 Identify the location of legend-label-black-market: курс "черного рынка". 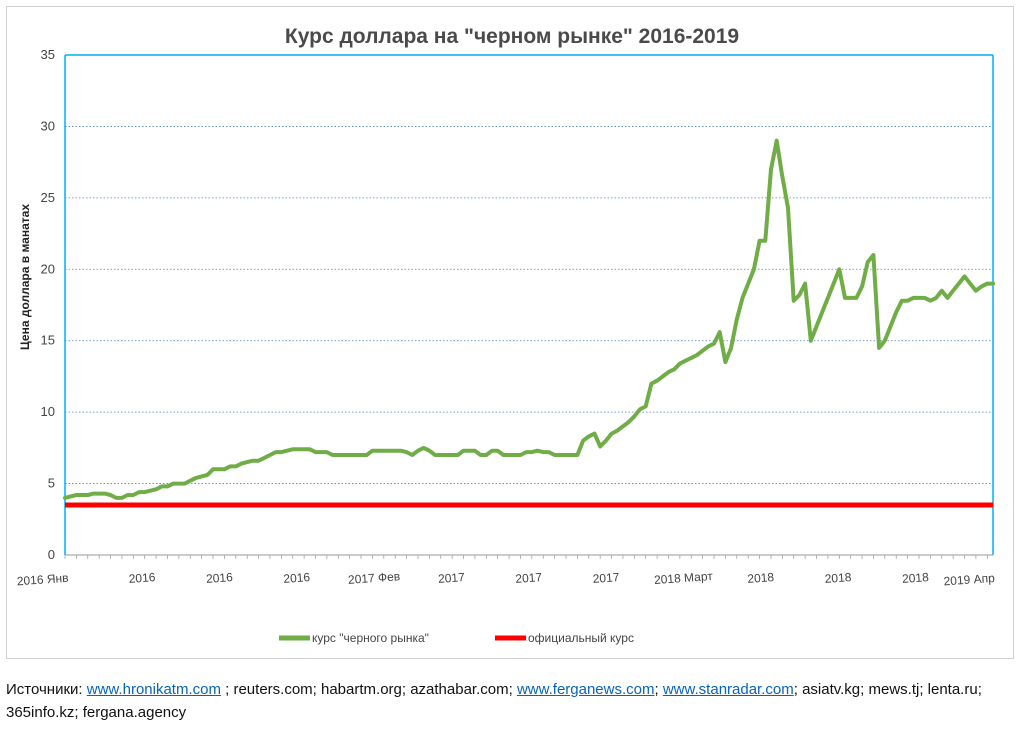
(370, 638).